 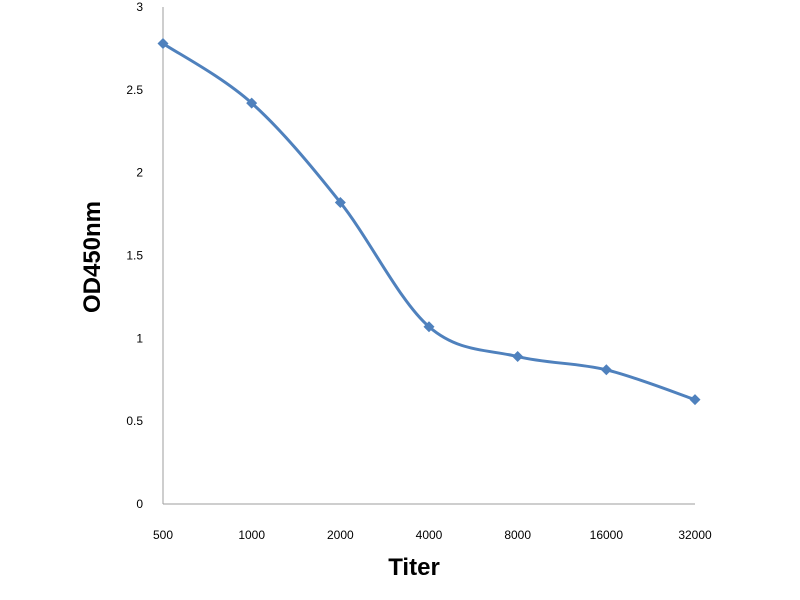 What do you see at coordinates (92, 257) in the screenshot?
I see `y-axis-title: OD450nm` at bounding box center [92, 257].